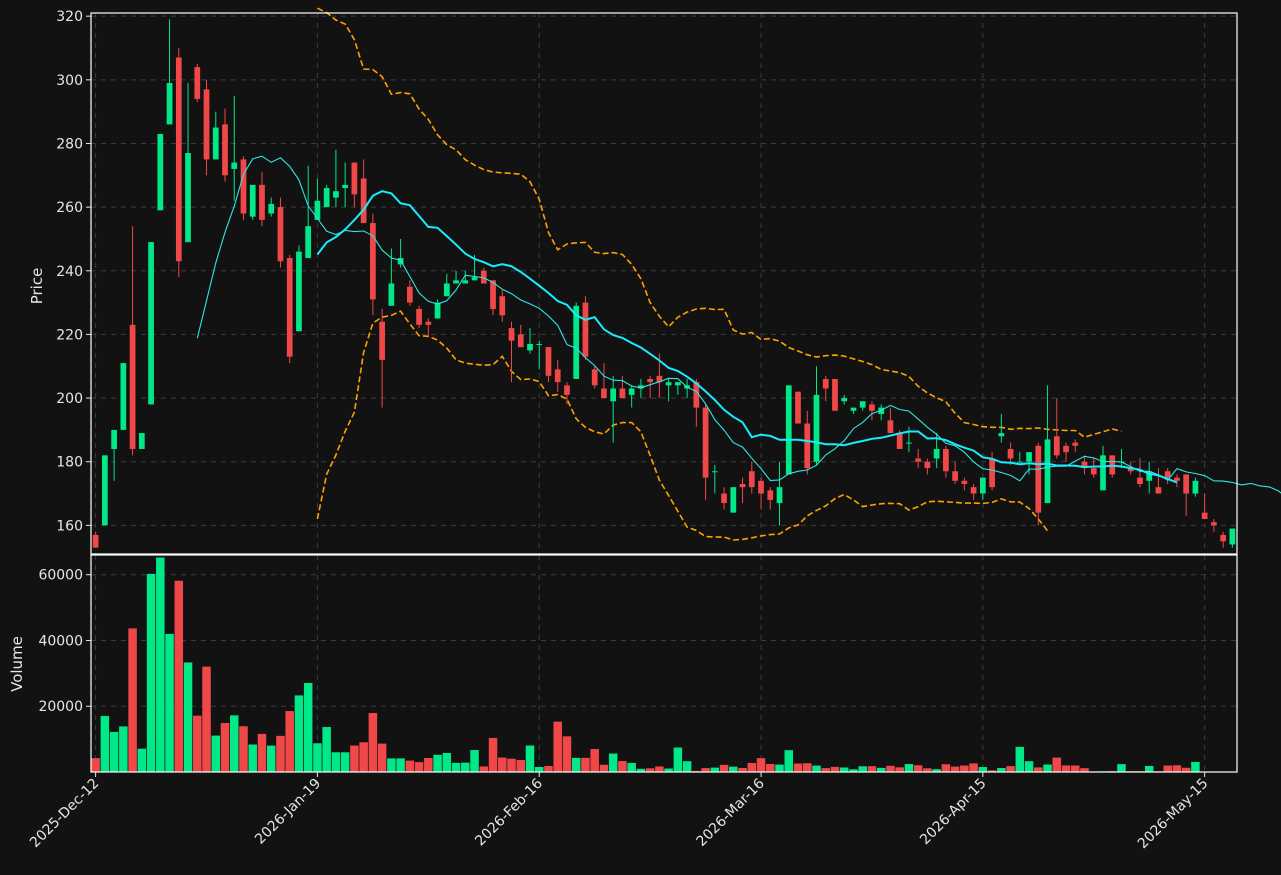  Describe the element at coordinates (69, 17) in the screenshot. I see `price-tick-label: 320` at that location.